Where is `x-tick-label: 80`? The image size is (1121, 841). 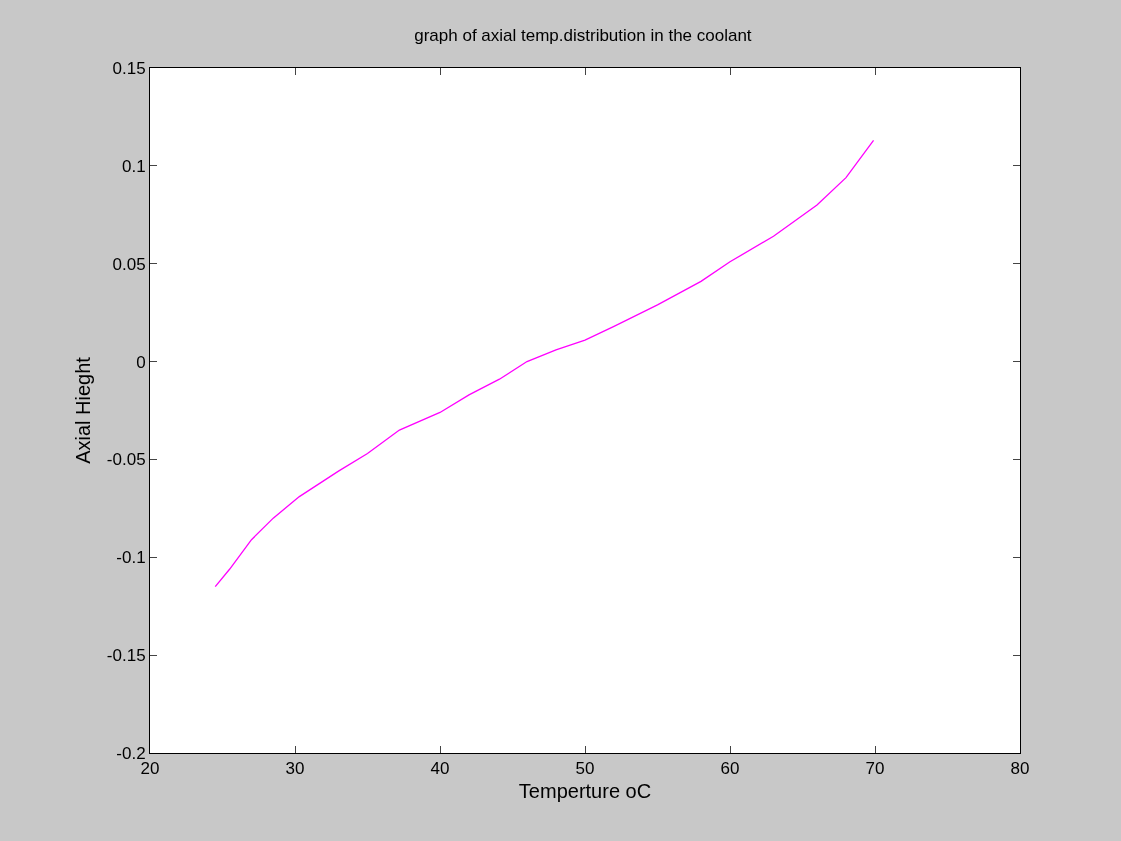 x-tick-label: 80 is located at coordinates (1020, 769).